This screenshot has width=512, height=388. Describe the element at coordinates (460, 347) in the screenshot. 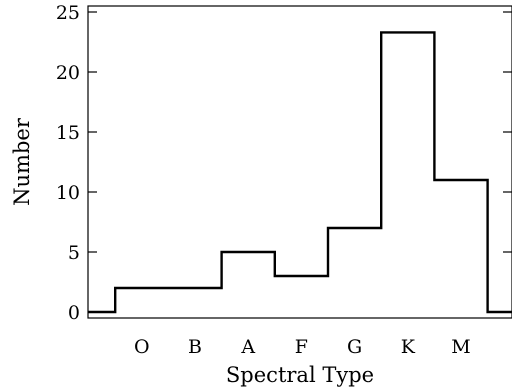

I see `x-tick-label: M` at that location.